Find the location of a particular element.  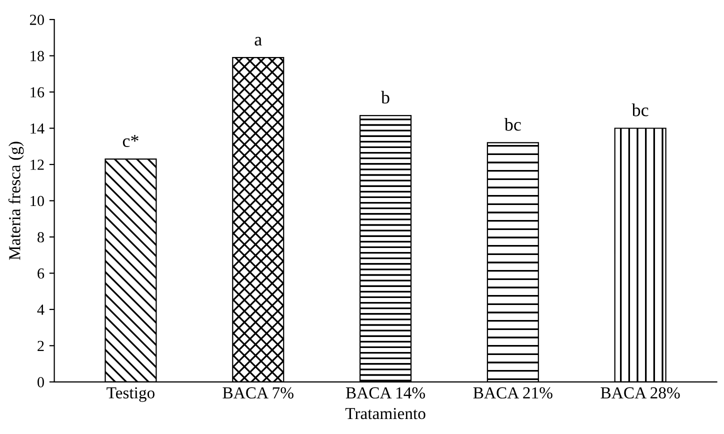

x-tick-label: BACA 7% is located at coordinates (258, 393).